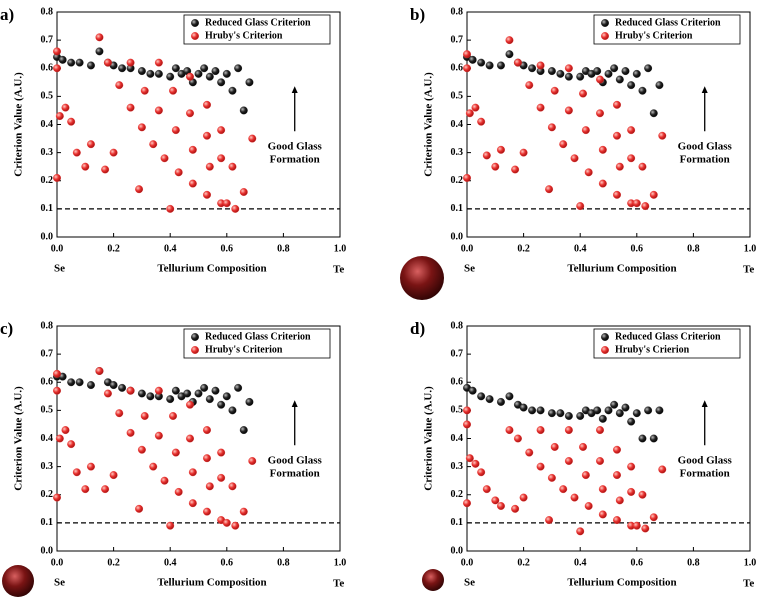 The height and width of the screenshot is (598, 757). What do you see at coordinates (283, 562) in the screenshot?
I see `x-tick-label: 0.8` at bounding box center [283, 562].